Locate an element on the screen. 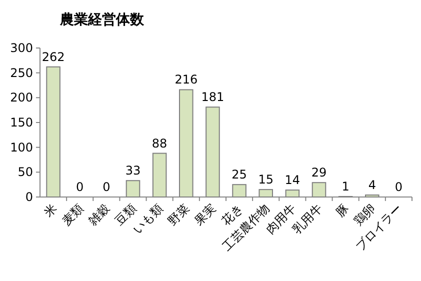  data-label: 262 is located at coordinates (53, 57).